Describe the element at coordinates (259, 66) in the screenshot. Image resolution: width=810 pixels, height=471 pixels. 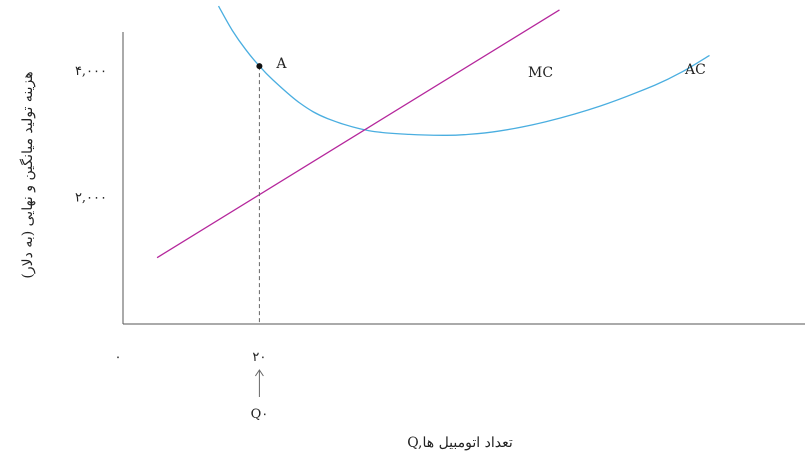
I see `point-a-marker` at that location.